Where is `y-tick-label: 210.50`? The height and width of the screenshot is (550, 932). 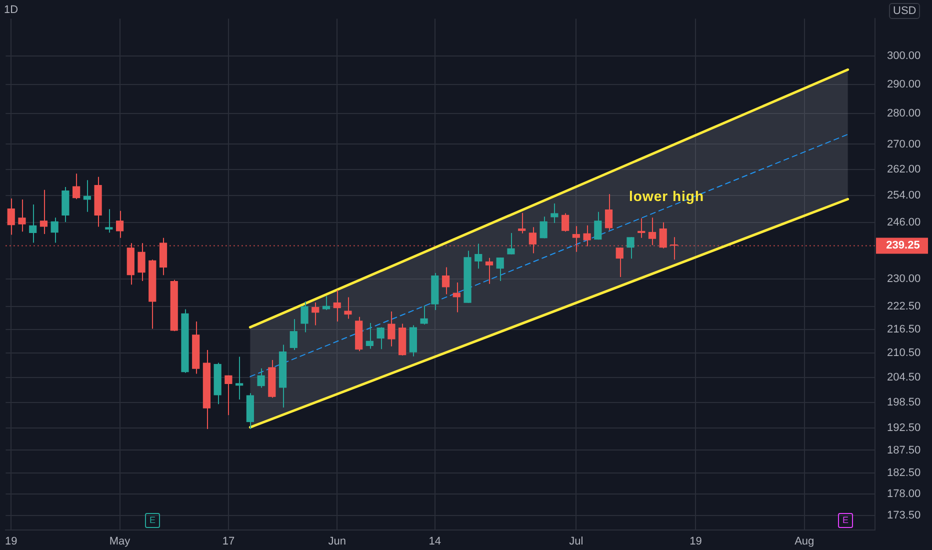 y-tick-label: 210.50 is located at coordinates (904, 353).